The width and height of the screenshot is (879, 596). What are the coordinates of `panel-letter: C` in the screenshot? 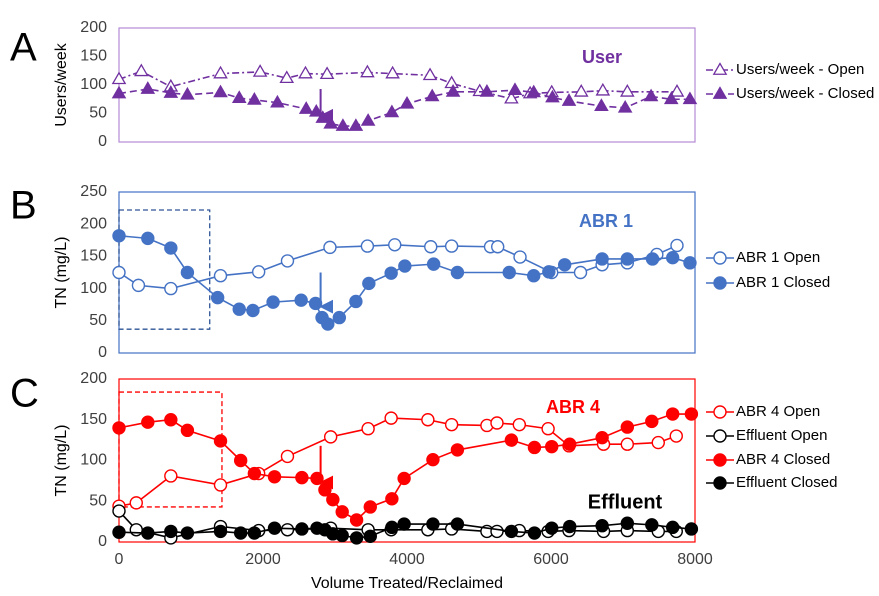 It's located at (24, 394).